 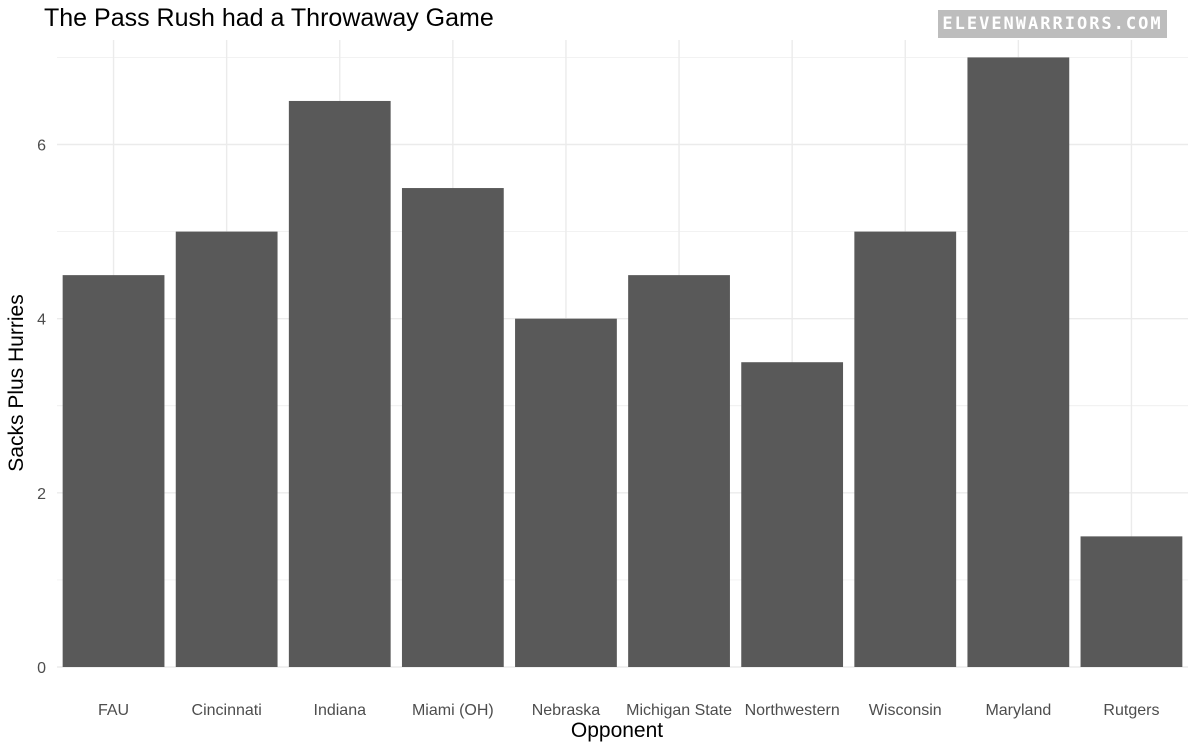 What do you see at coordinates (1131, 601) in the screenshot?
I see `bar-rutgers` at bounding box center [1131, 601].